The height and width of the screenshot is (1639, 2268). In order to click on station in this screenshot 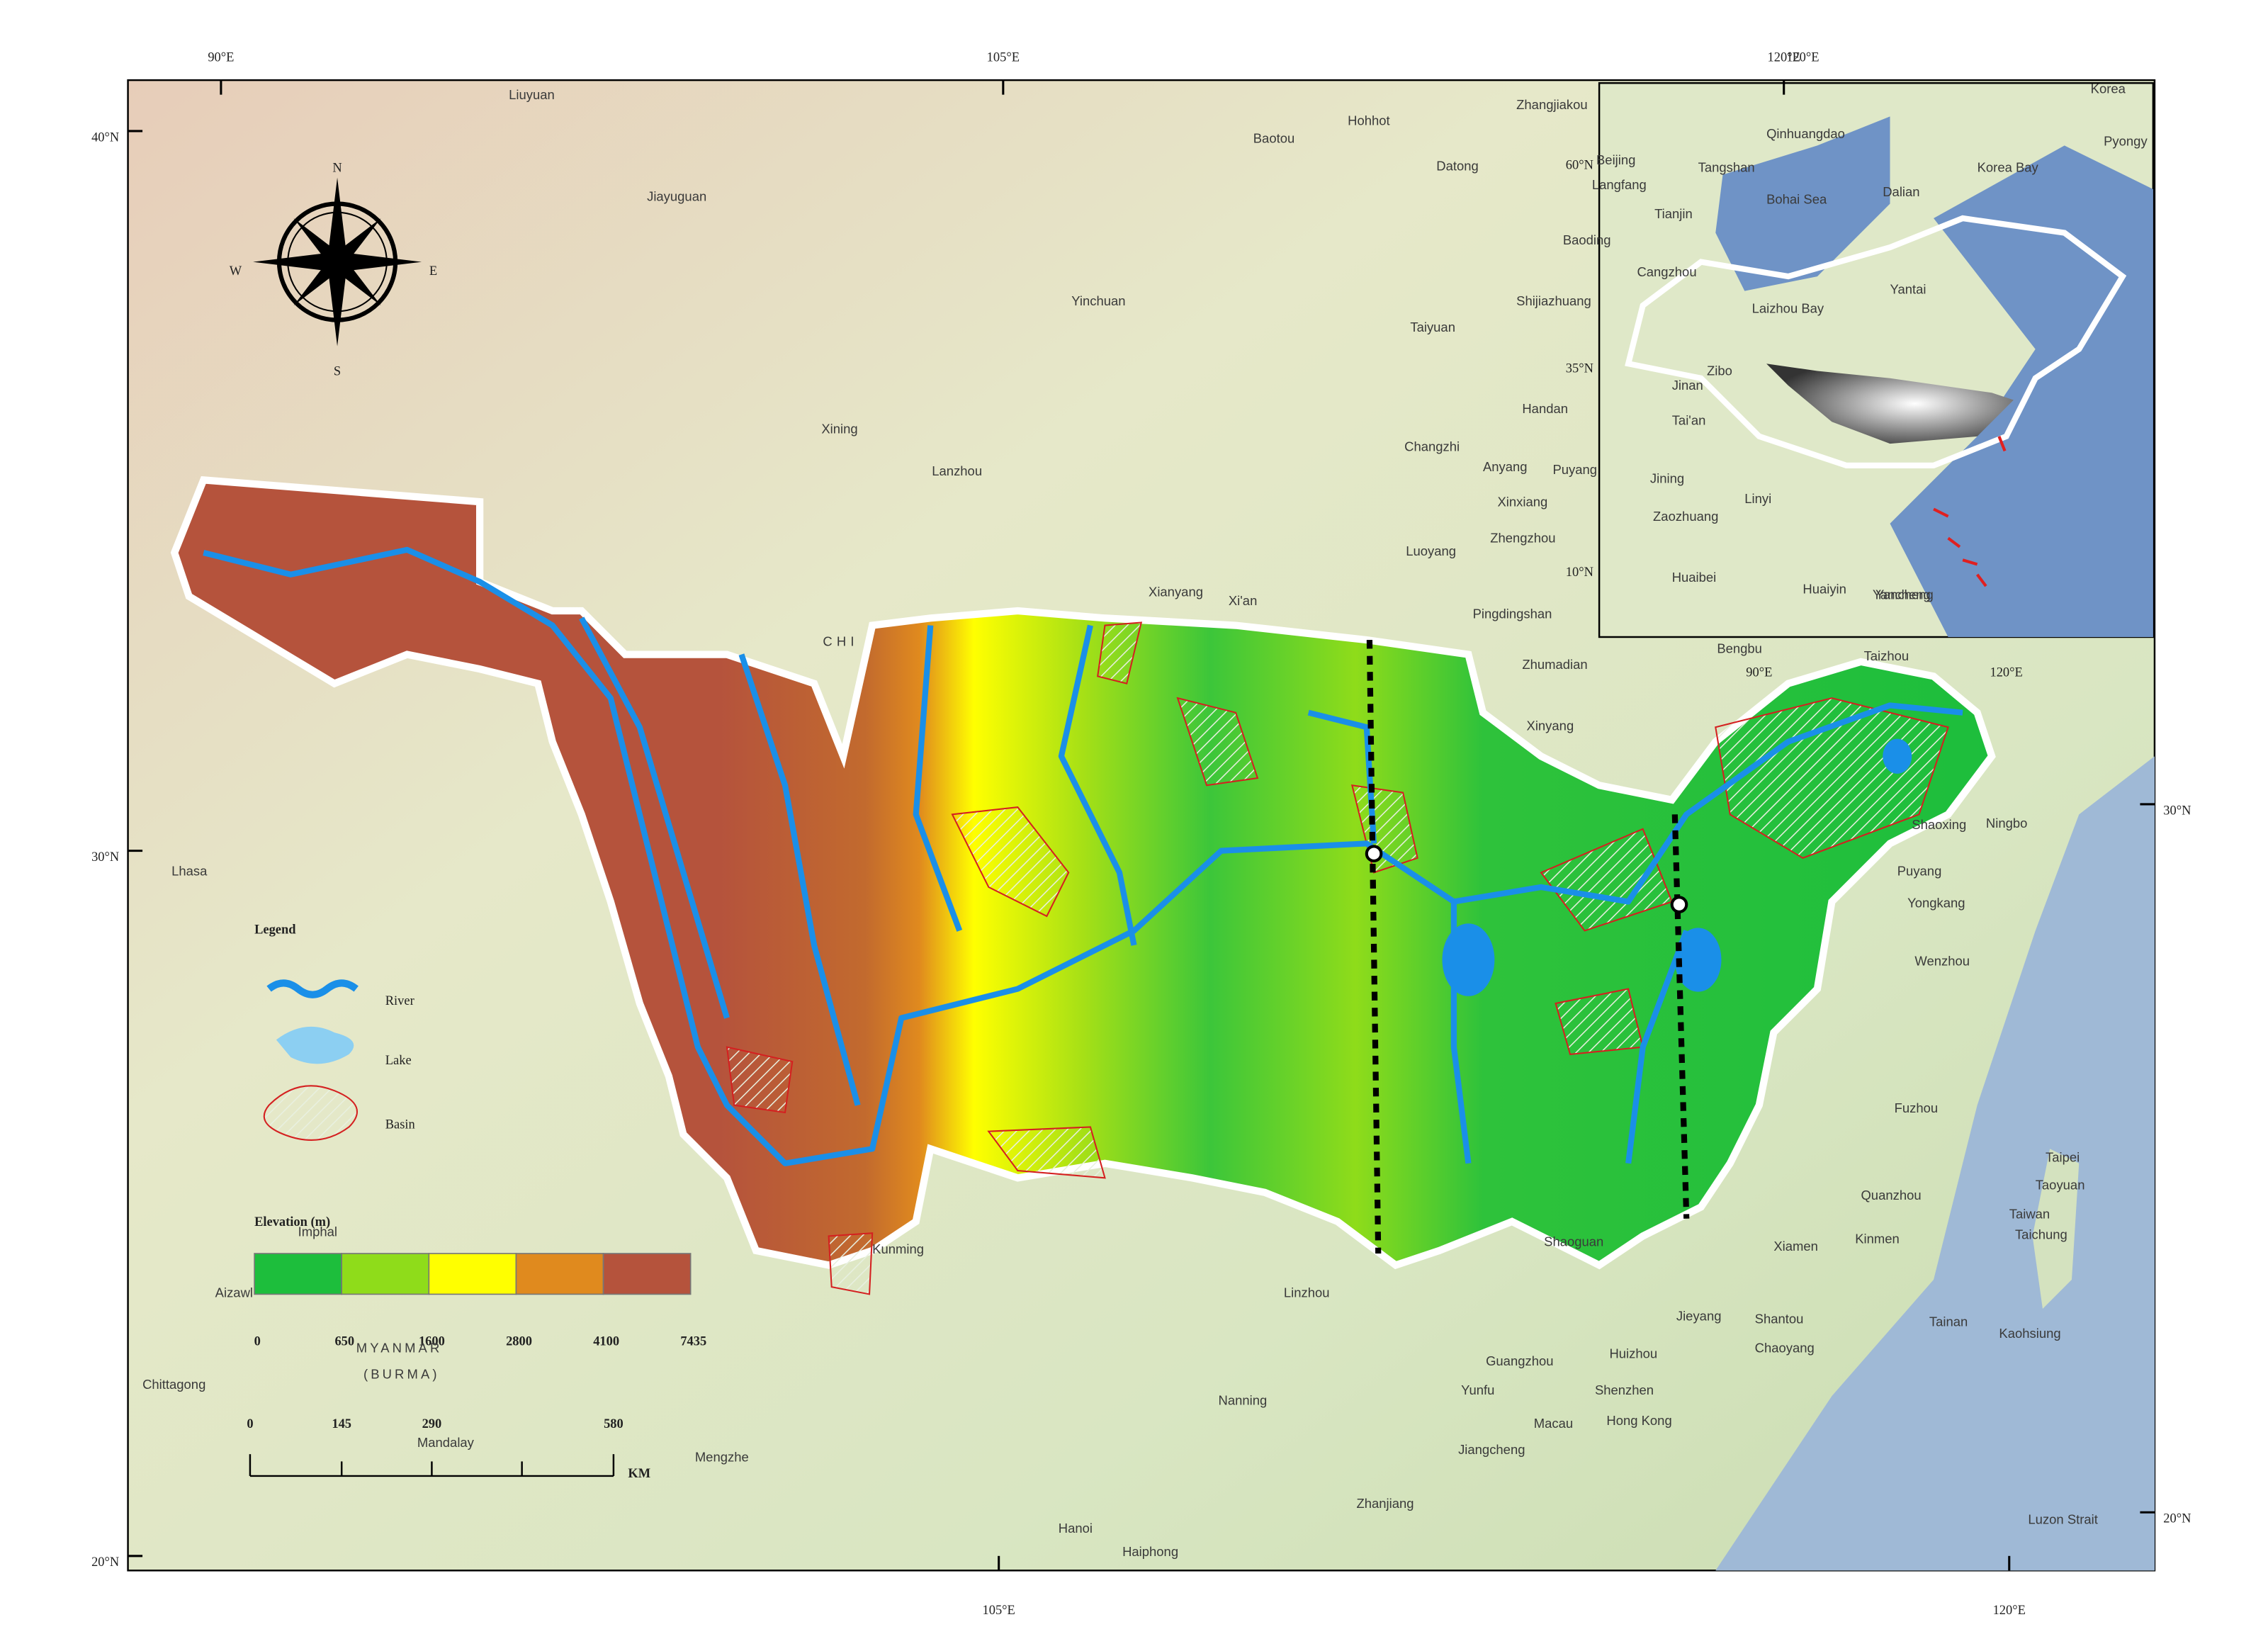, I will do `click(1679, 905)`.